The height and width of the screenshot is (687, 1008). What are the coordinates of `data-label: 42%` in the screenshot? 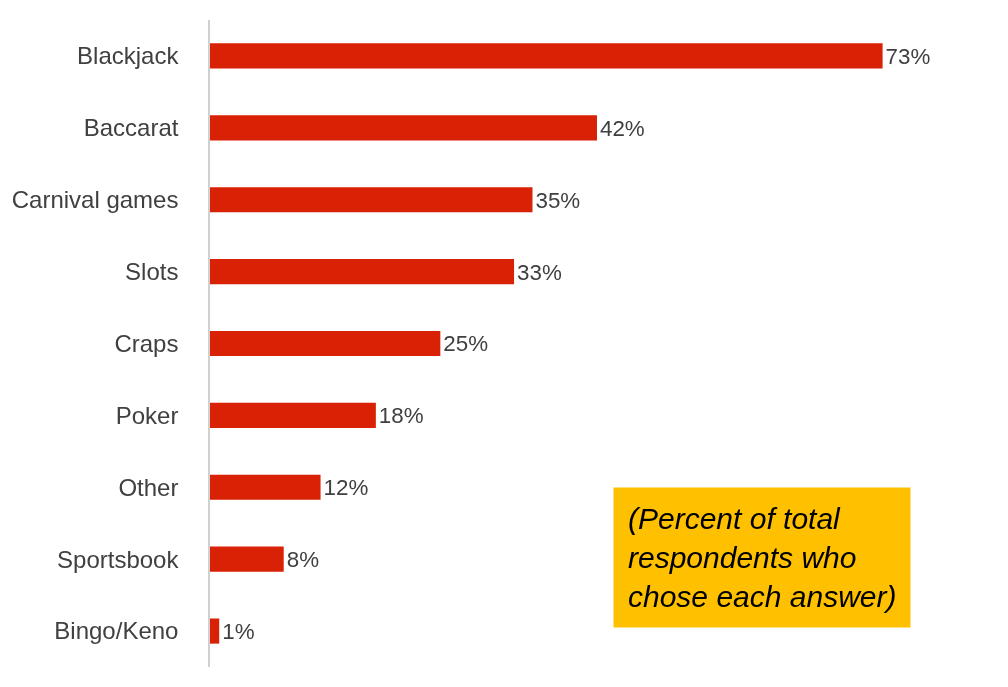 It's located at (622, 128).